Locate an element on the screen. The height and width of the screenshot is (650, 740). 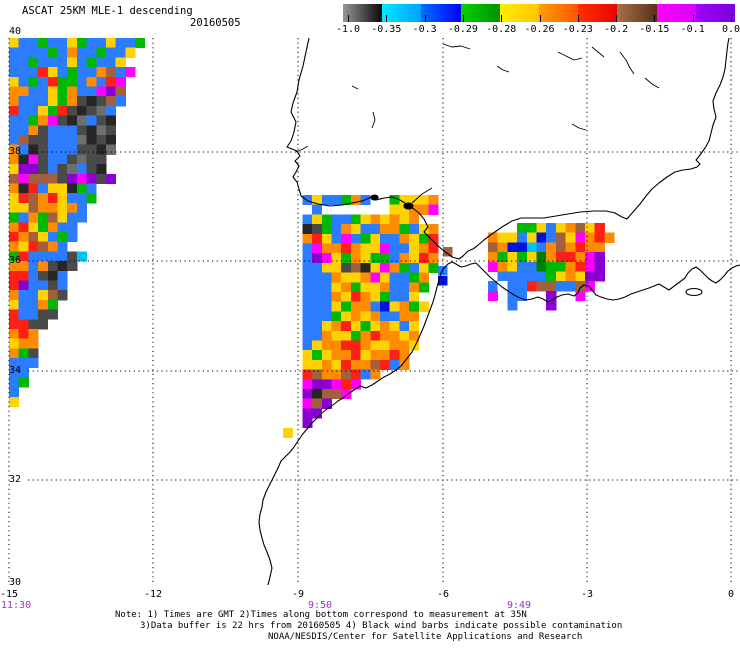
coastal-lagoon is located at coordinates (694, 292).